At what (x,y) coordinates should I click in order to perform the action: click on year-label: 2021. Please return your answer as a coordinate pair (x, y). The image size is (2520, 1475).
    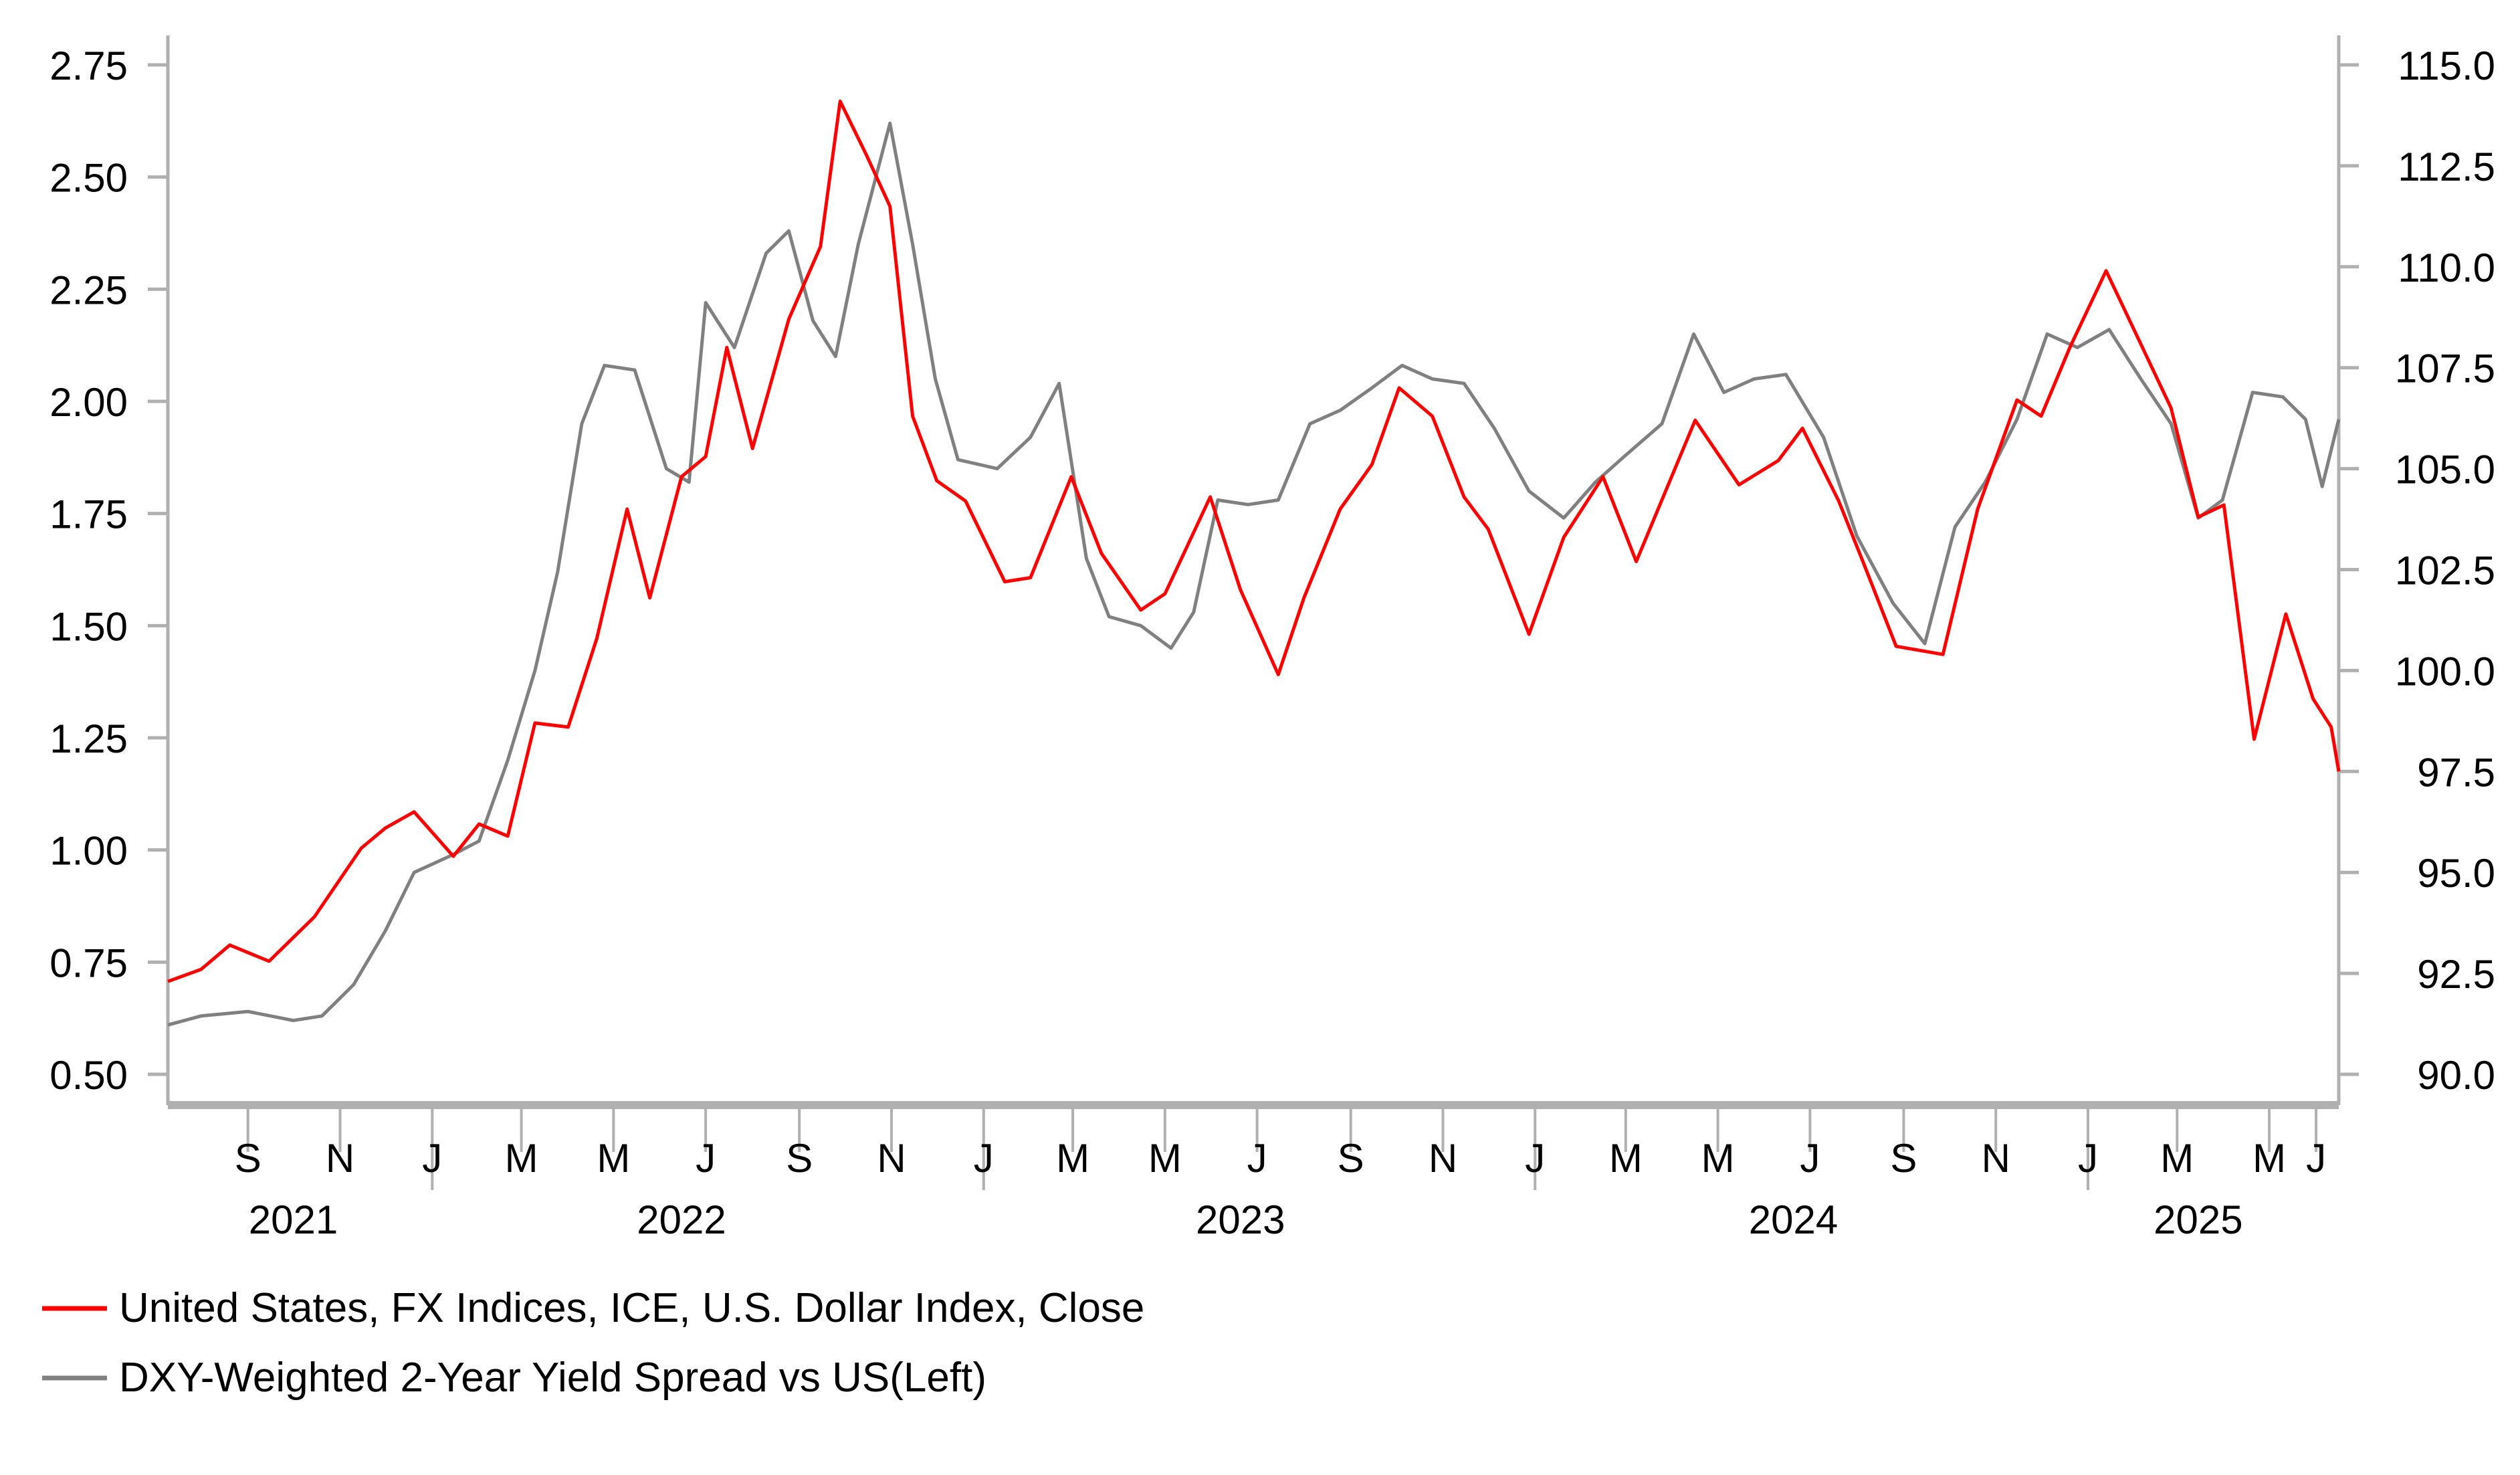
    Looking at the image, I should click on (293, 1219).